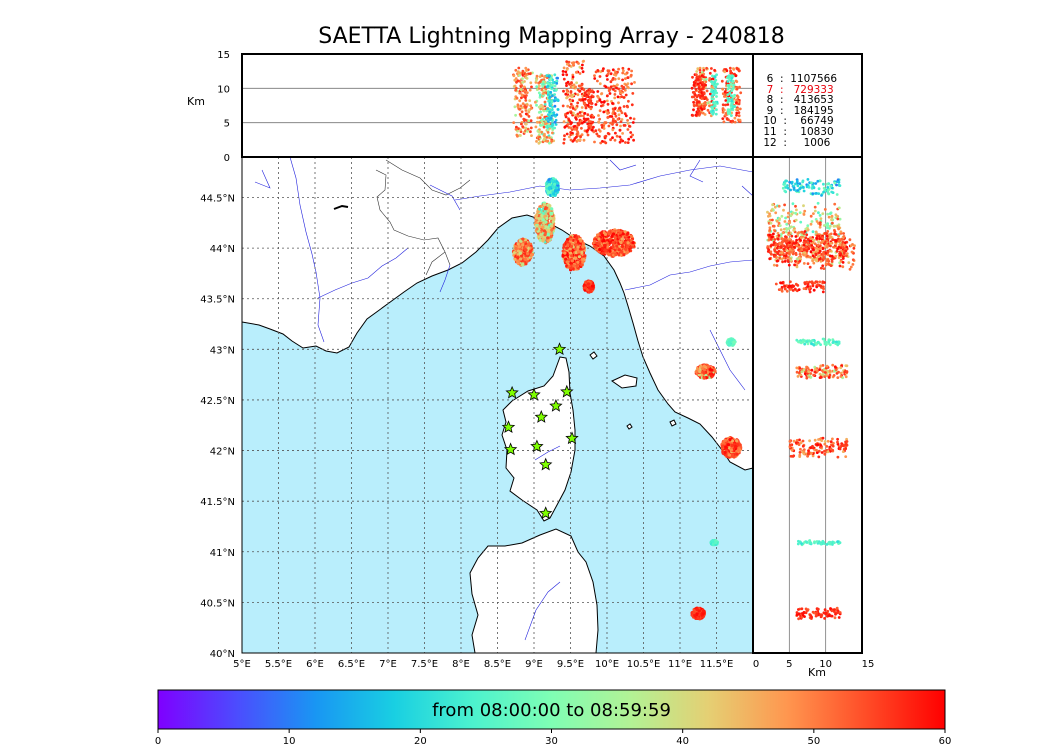 The width and height of the screenshot is (1050, 750). Describe the element at coordinates (570, 664) in the screenshot. I see `longitude-tick-label: 9.5°E` at that location.